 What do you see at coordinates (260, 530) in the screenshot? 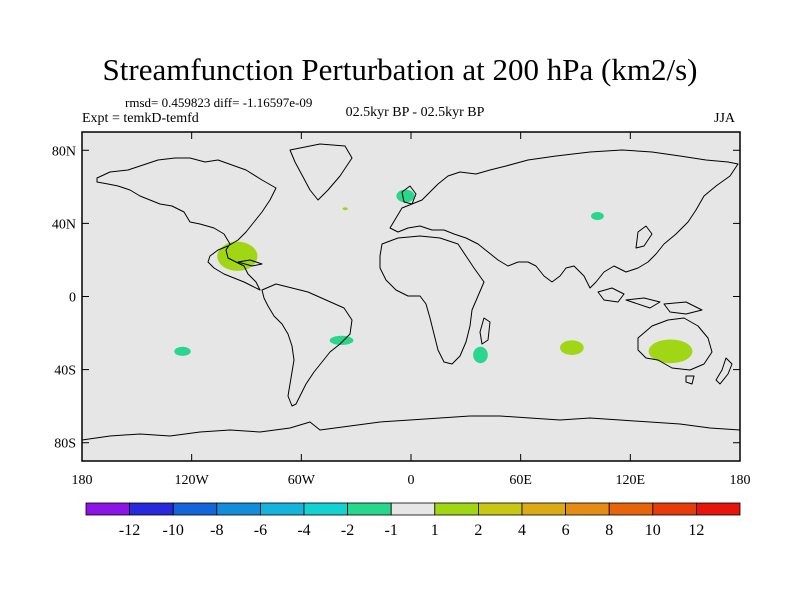
I see `colorbar-label: -6` at bounding box center [260, 530].